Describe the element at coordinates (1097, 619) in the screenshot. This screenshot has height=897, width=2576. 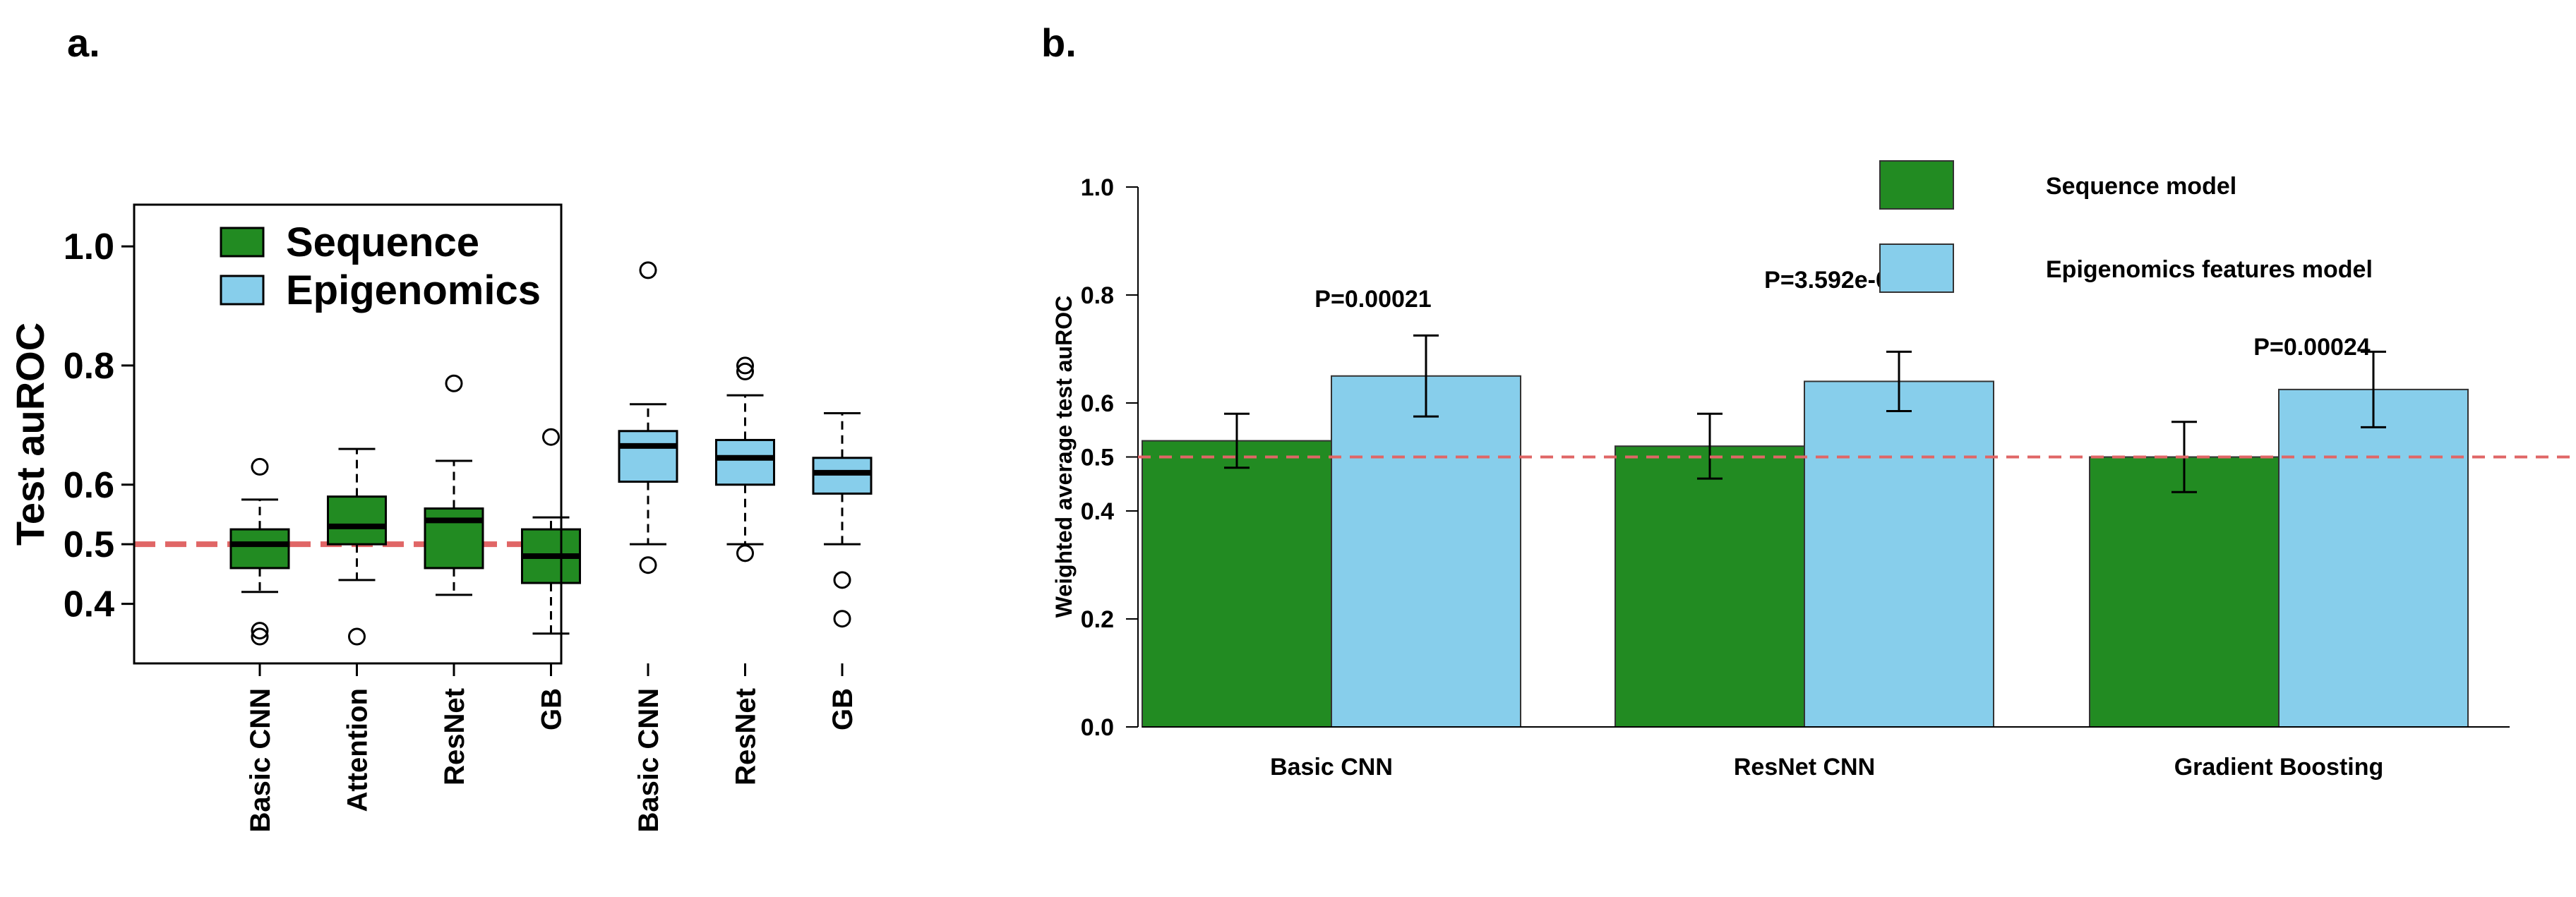
I see `y-tick-label: 0.2` at that location.